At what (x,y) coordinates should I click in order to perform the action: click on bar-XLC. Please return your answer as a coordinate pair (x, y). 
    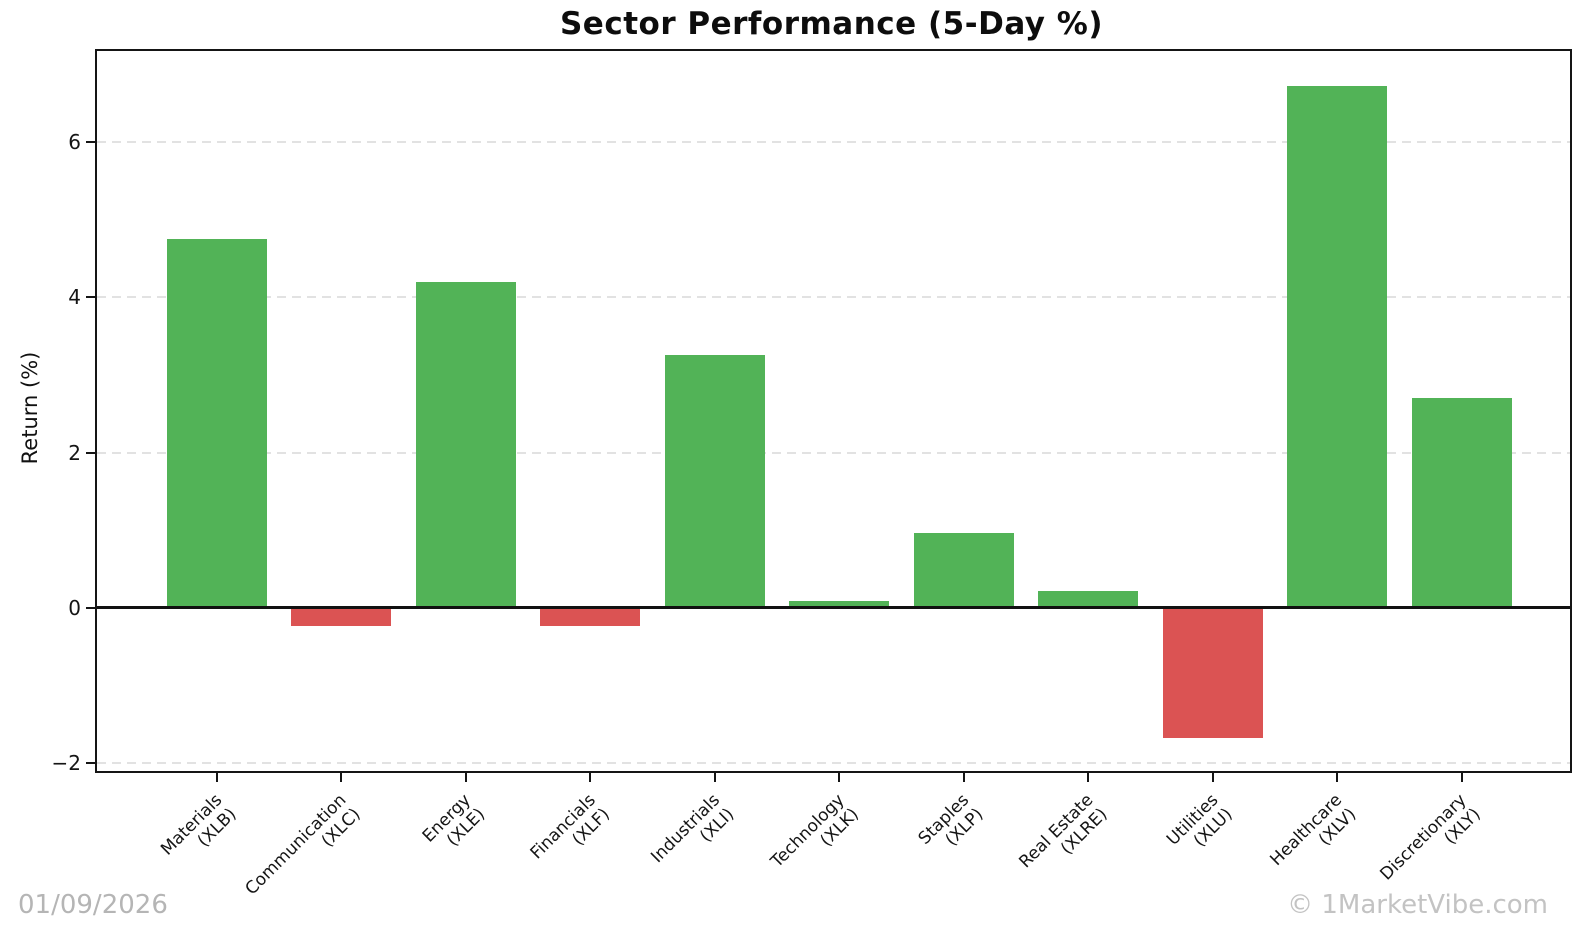
    Looking at the image, I should click on (341, 618).